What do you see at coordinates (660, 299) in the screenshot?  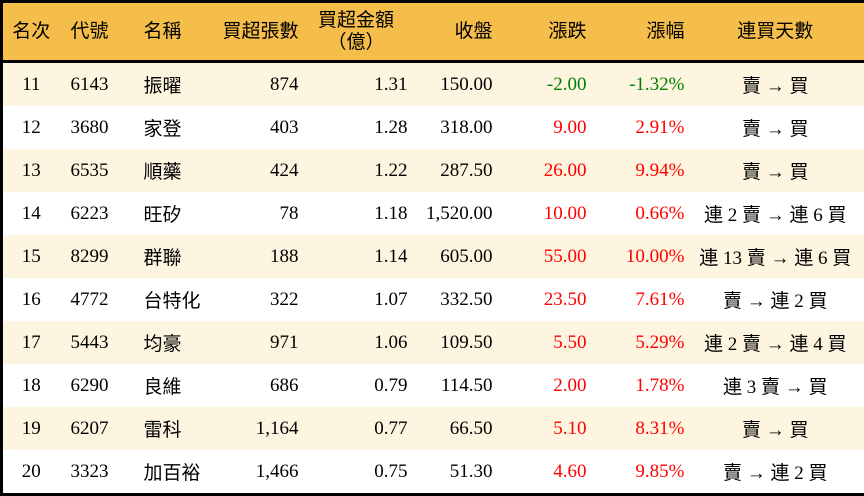 I see `change-pct-cell: 7.61%` at bounding box center [660, 299].